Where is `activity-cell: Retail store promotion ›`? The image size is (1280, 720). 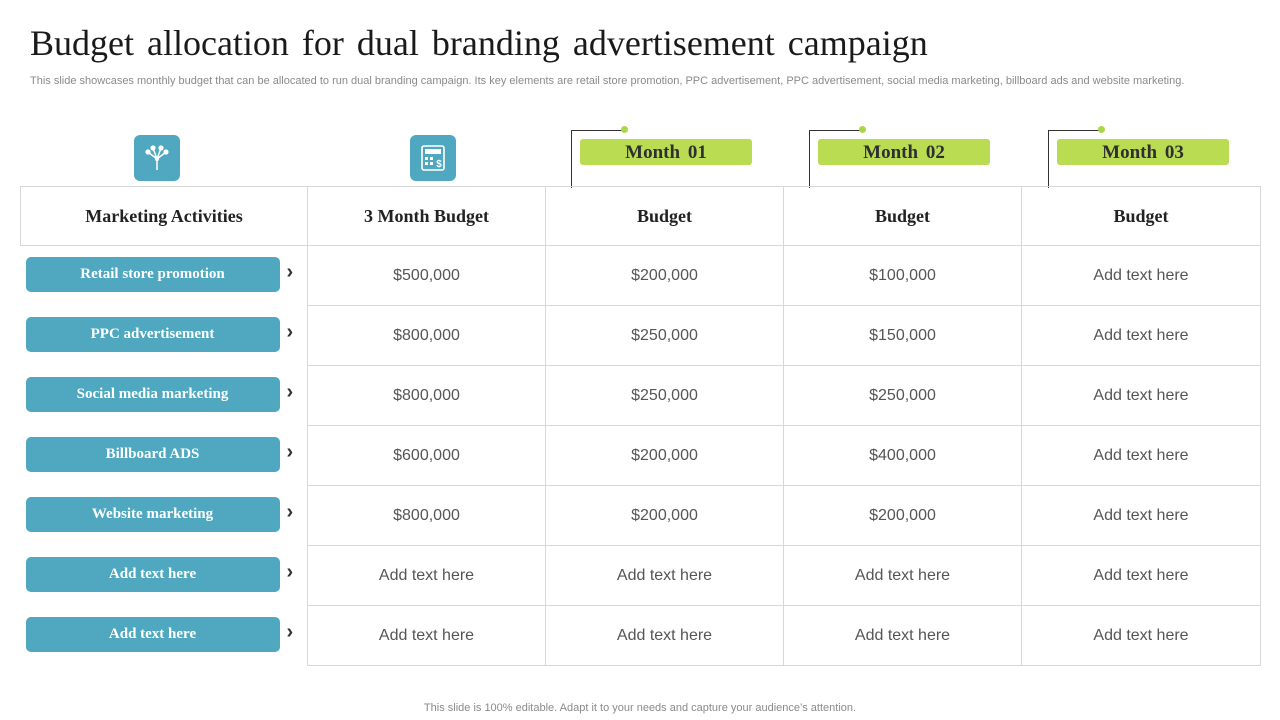
activity-cell: Retail store promotion › is located at coordinates (164, 276).